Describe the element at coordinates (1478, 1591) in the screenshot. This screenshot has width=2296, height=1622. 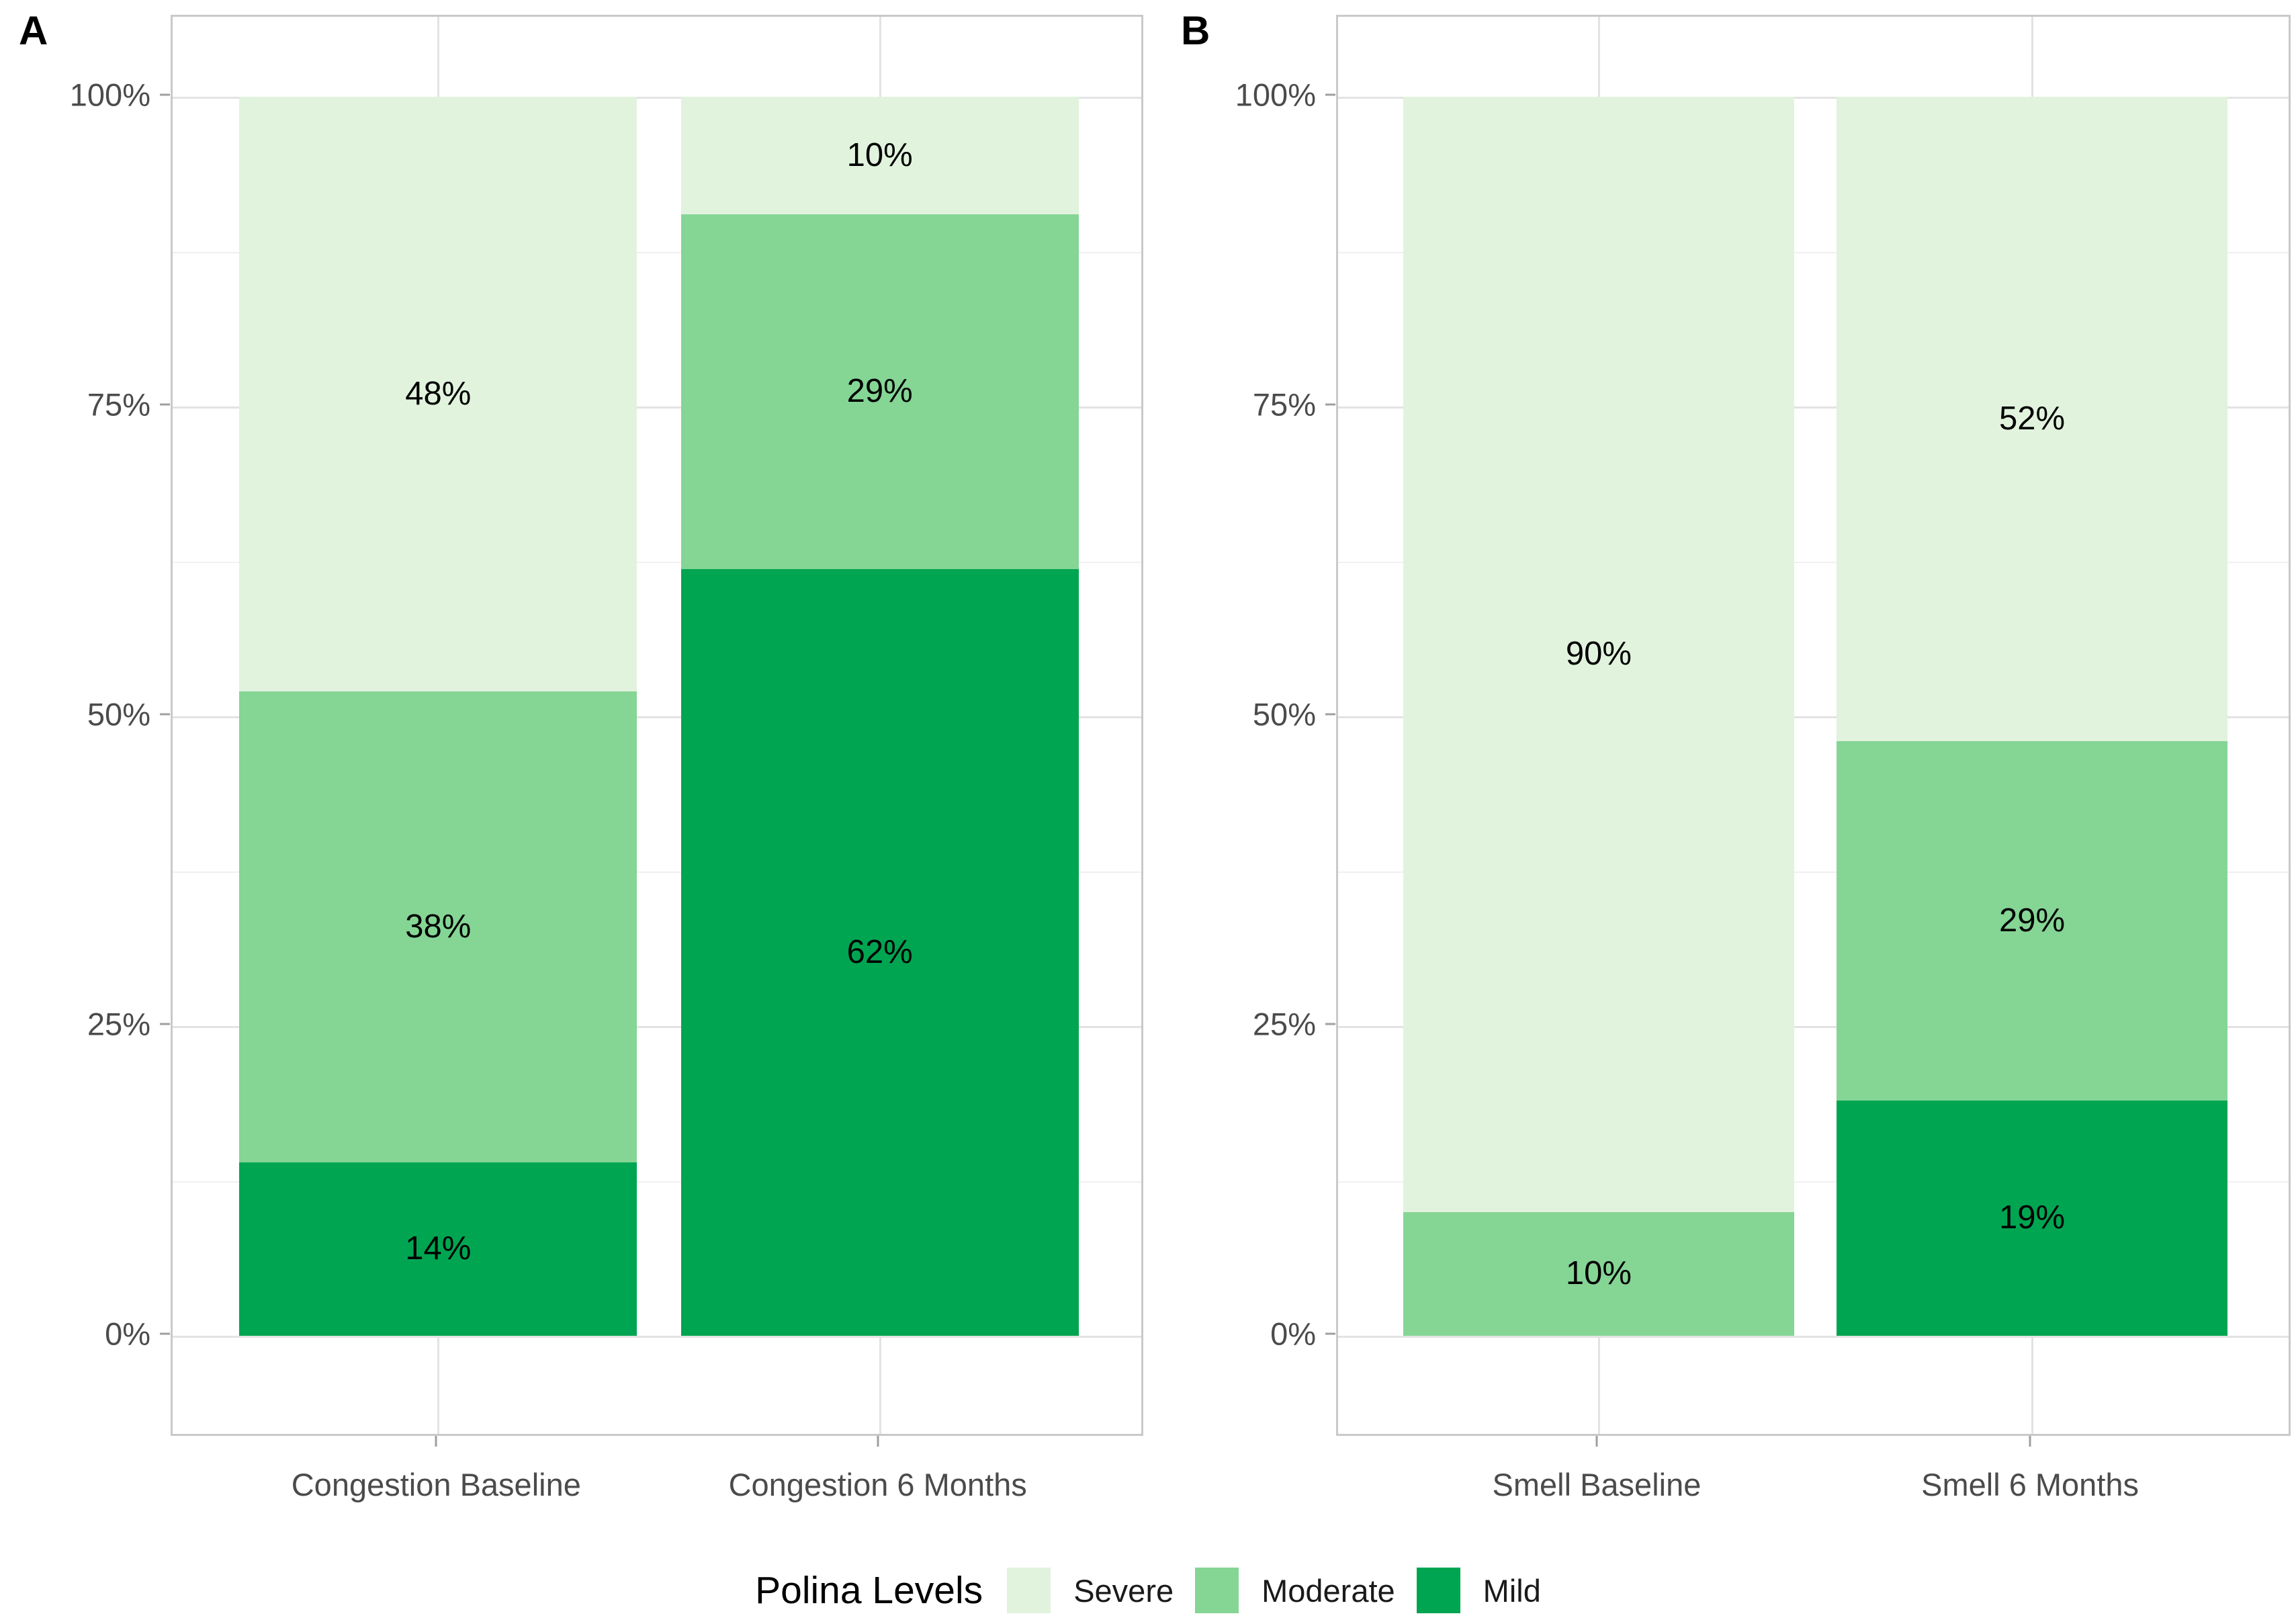
I see `legend-item-mild: Mild` at that location.